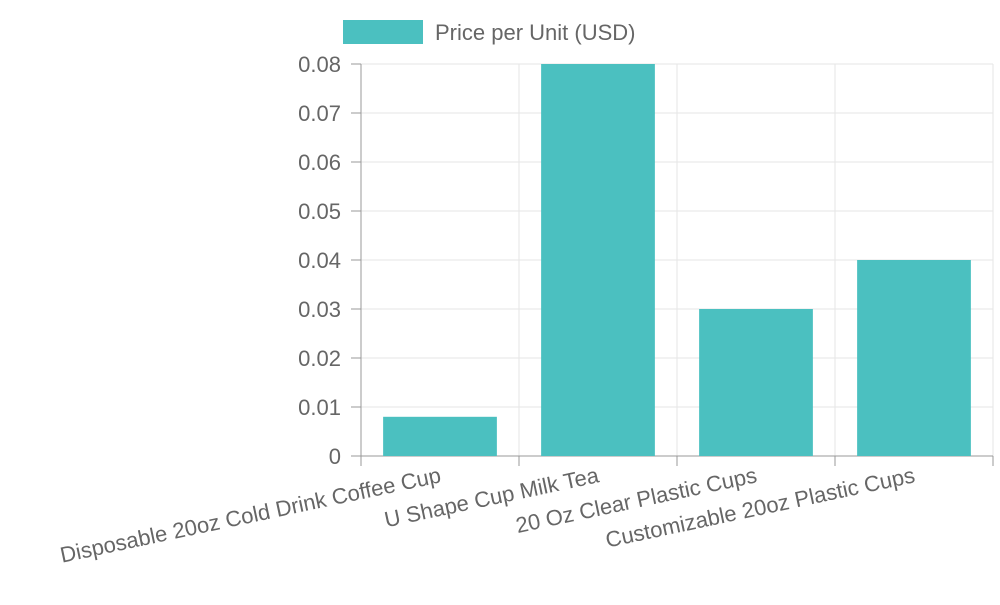 The height and width of the screenshot is (605, 1000). I want to click on legend-swatch, so click(383, 32).